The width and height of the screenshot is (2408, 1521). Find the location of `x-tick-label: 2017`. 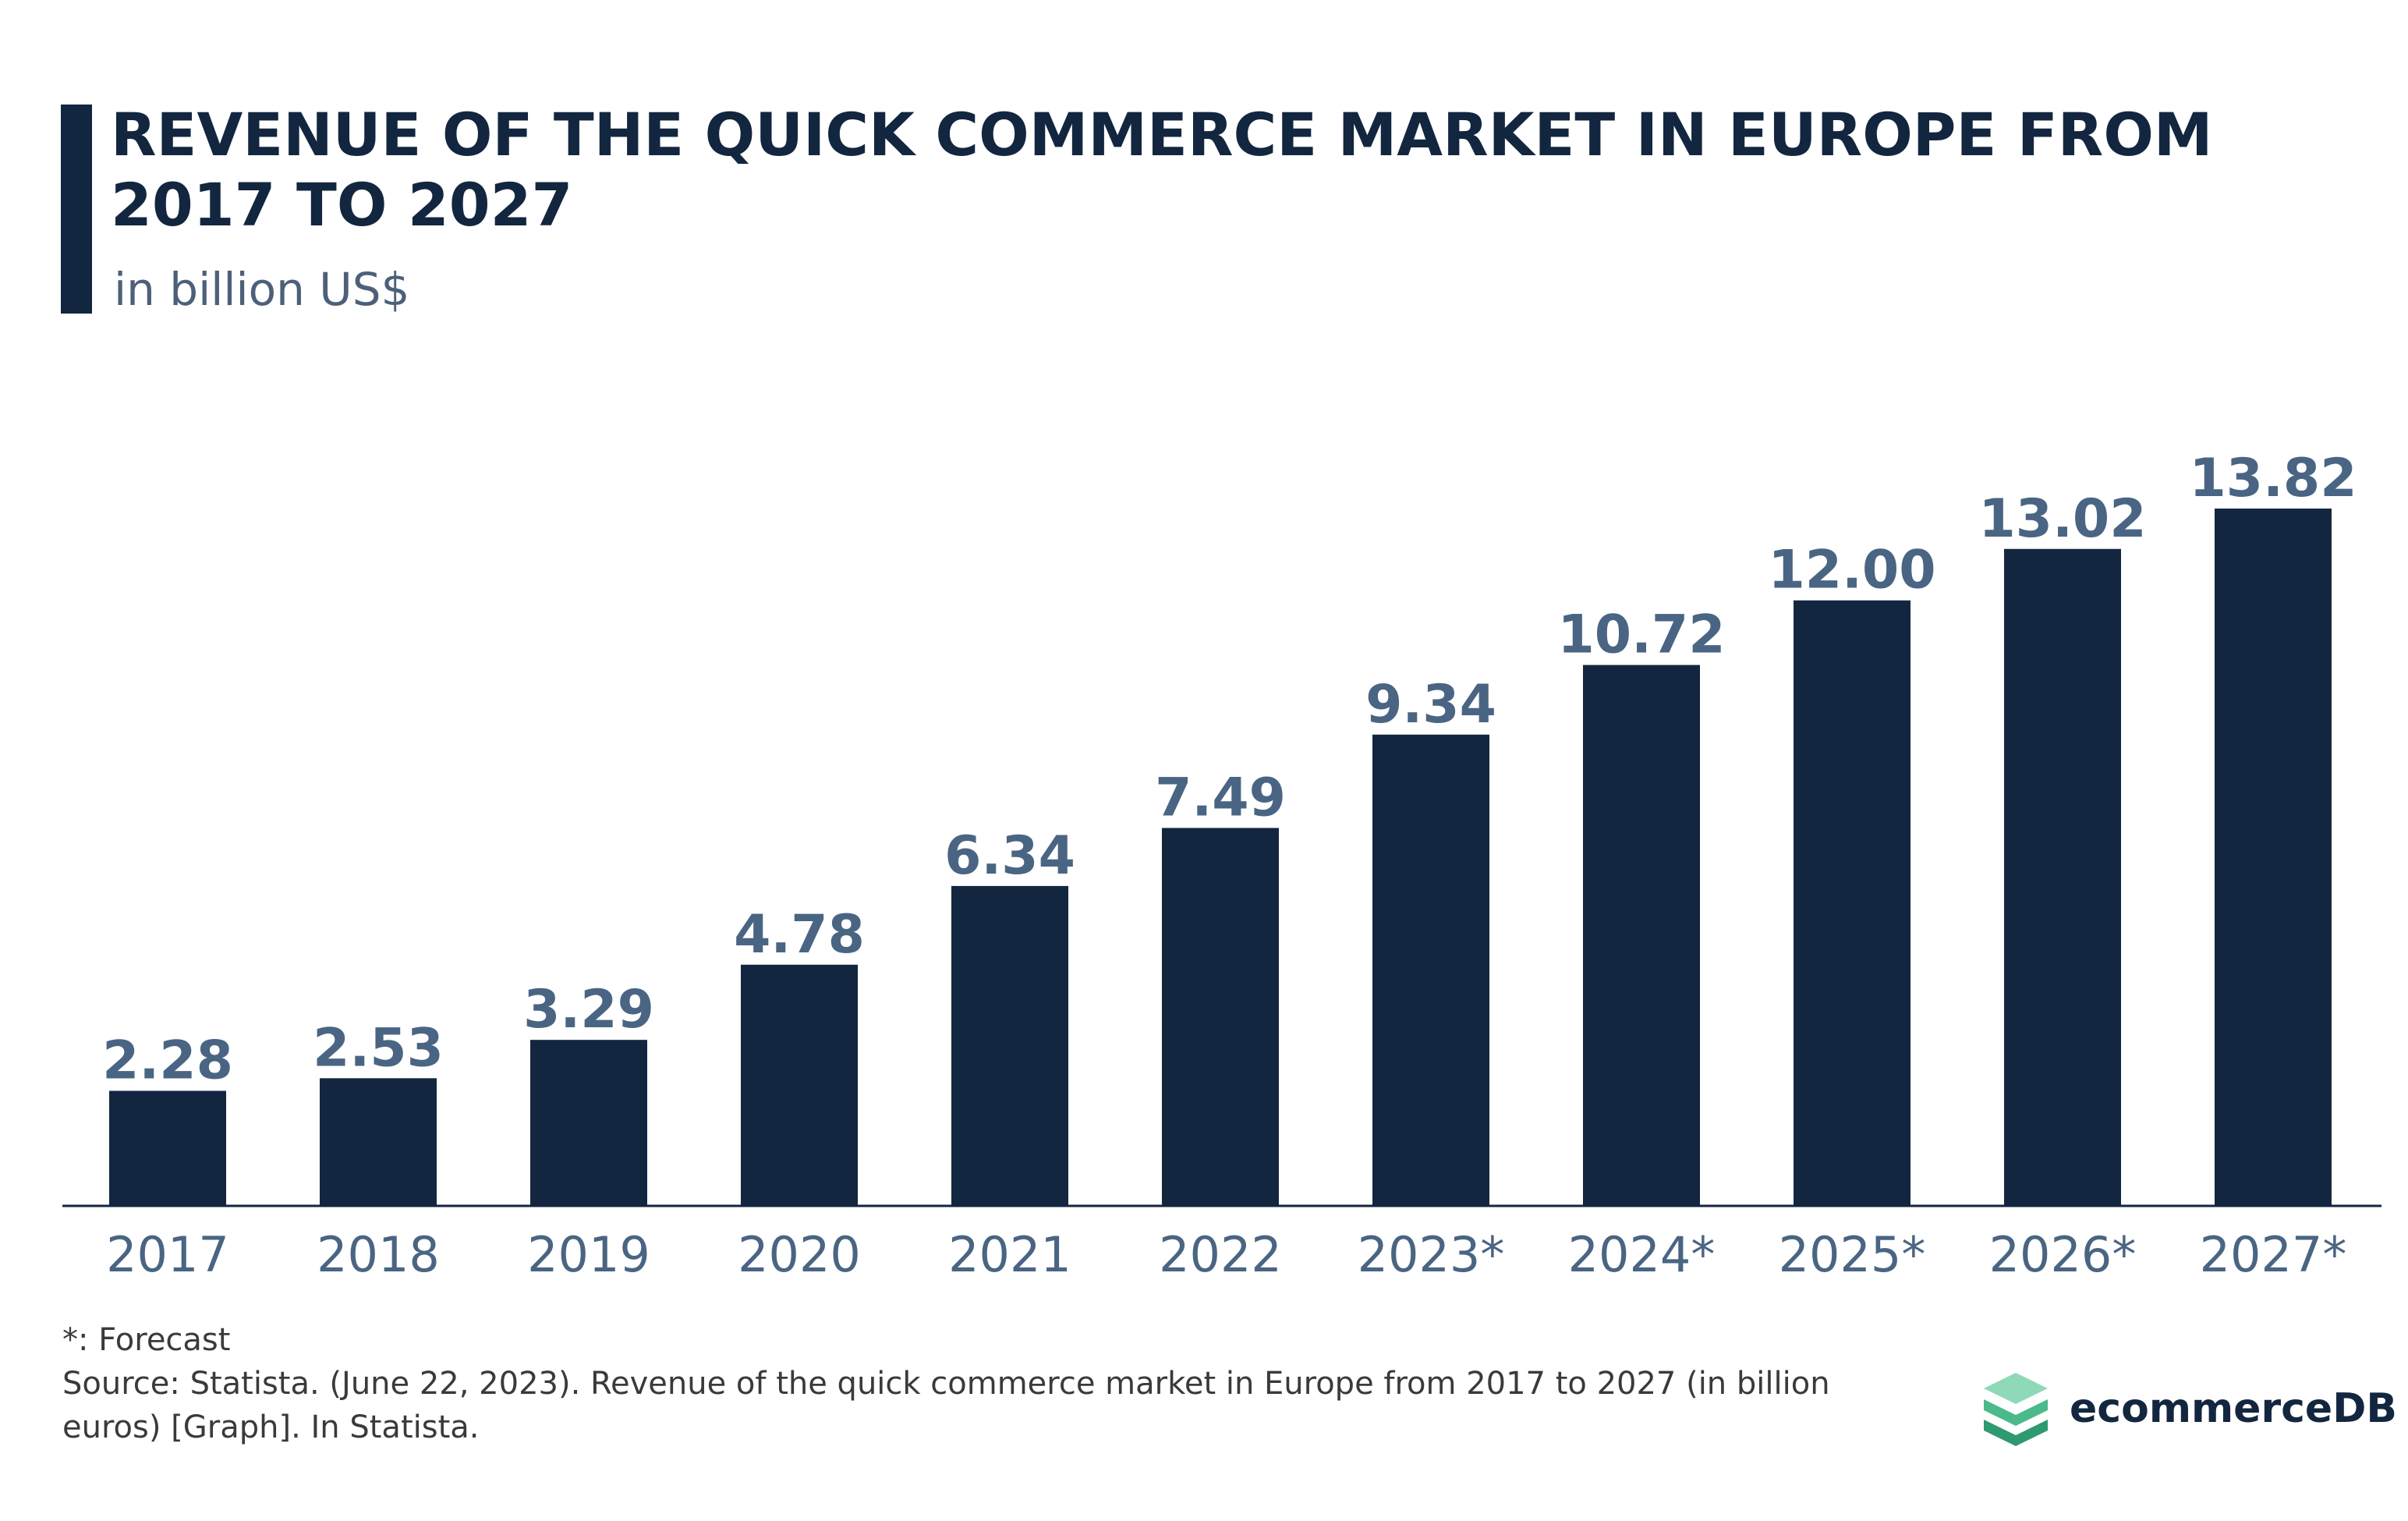

x-tick-label: 2017 is located at coordinates (167, 1255).